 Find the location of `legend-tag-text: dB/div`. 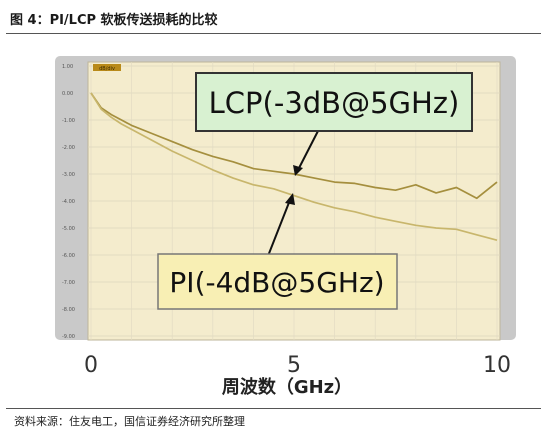

legend-tag-text: dB/div is located at coordinates (107, 69).